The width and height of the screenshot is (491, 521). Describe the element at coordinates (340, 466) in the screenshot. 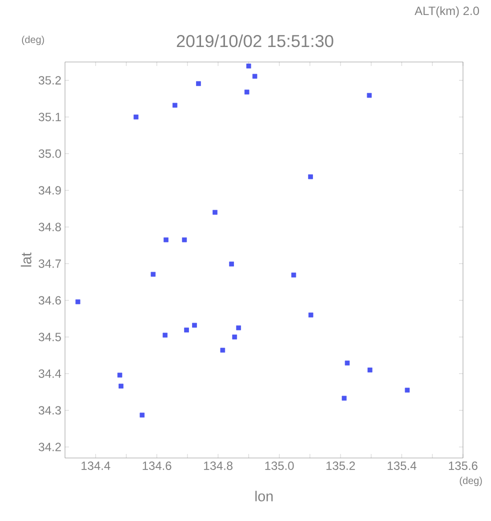

I see `x-tick-label: 135.2` at that location.